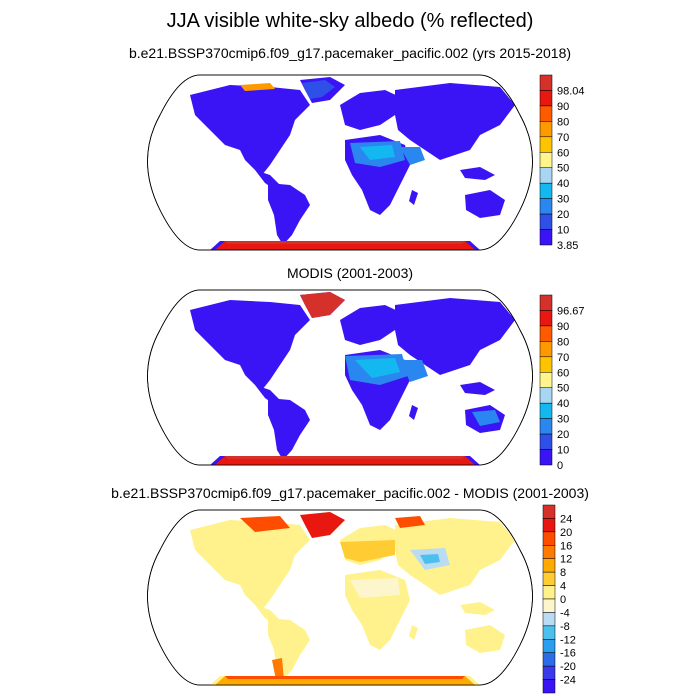  Describe the element at coordinates (563, 451) in the screenshot. I see `colorbar-2-label: 10` at that location.